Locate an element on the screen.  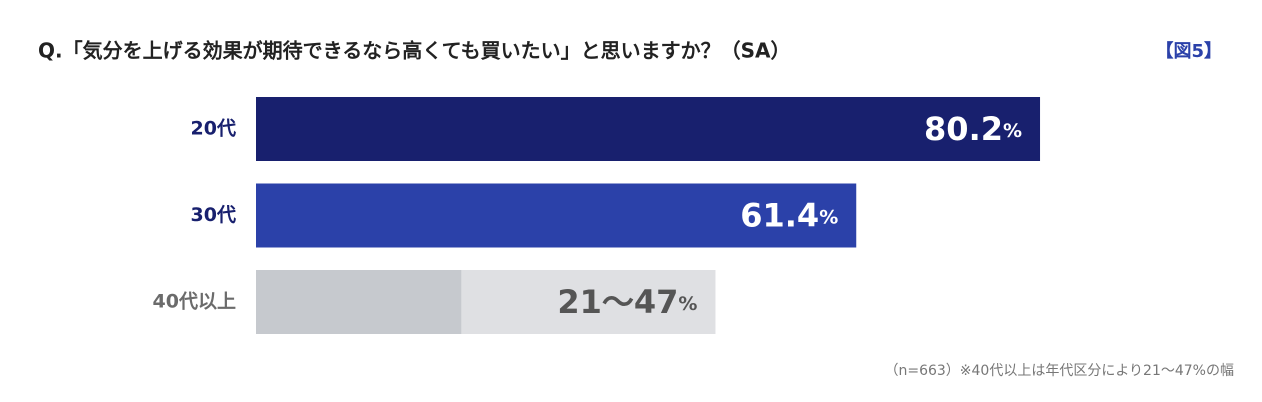
value-label: 61.4% is located at coordinates (789, 216).